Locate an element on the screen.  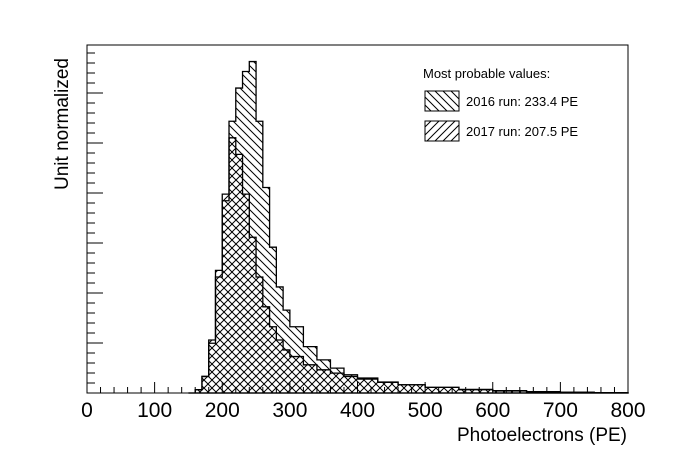
x-tick-label: 400 is located at coordinates (357, 410).